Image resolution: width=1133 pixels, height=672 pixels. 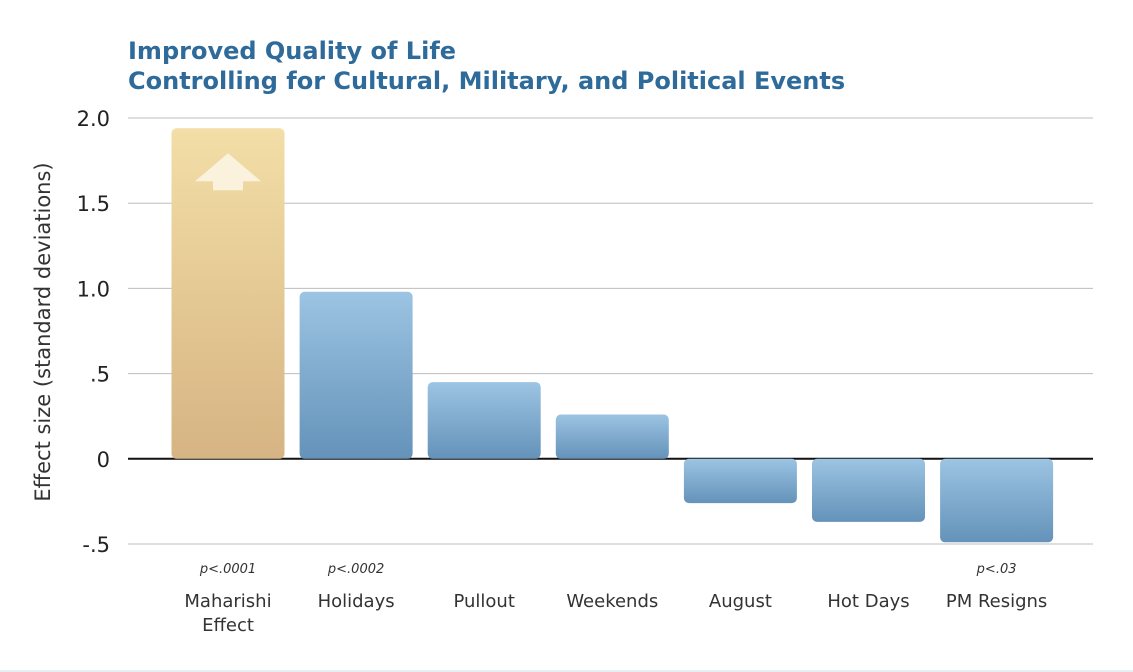 What do you see at coordinates (228, 172) in the screenshot?
I see `up-arrow-icon` at bounding box center [228, 172].